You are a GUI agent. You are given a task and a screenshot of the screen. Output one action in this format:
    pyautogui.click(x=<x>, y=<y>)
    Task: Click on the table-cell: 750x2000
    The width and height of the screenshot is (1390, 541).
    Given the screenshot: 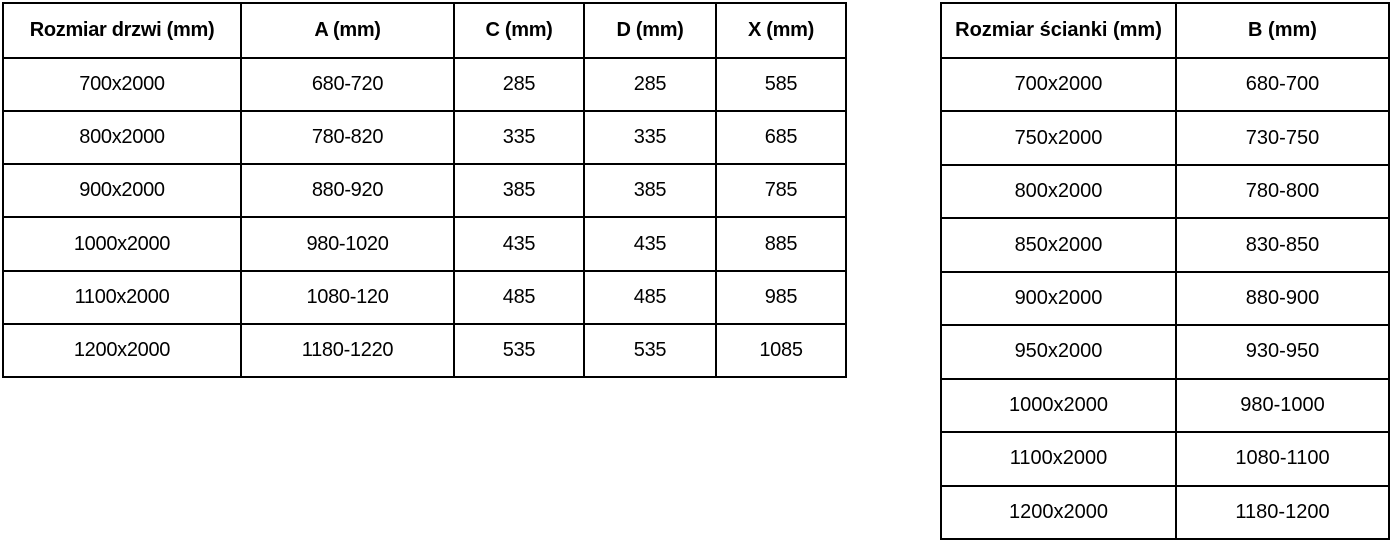 What is the action you would take?
    pyautogui.click(x=1058, y=138)
    